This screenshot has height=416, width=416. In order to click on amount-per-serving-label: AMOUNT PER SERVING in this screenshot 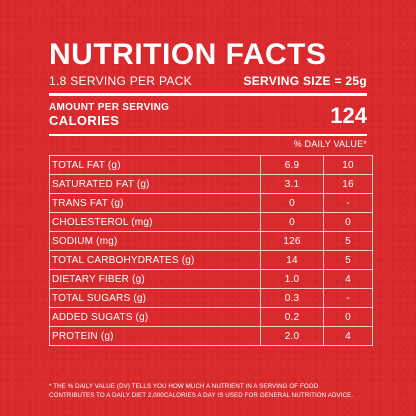, I will do `click(109, 107)`.